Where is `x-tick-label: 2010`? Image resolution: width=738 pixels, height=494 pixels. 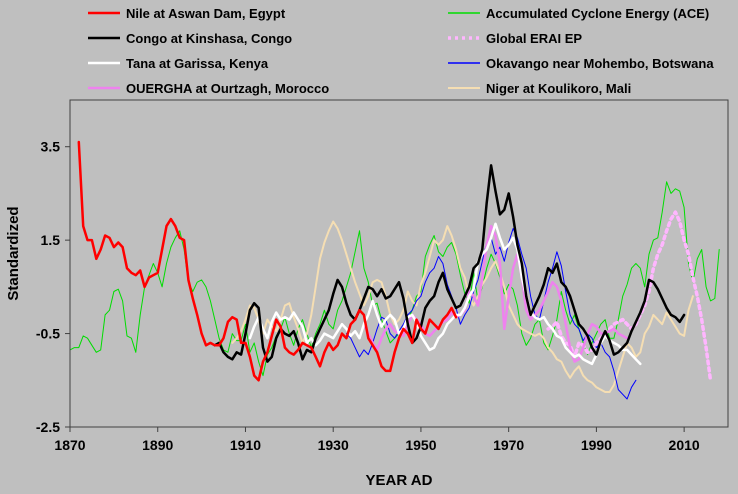 x-tick-label: 2010 is located at coordinates (684, 445).